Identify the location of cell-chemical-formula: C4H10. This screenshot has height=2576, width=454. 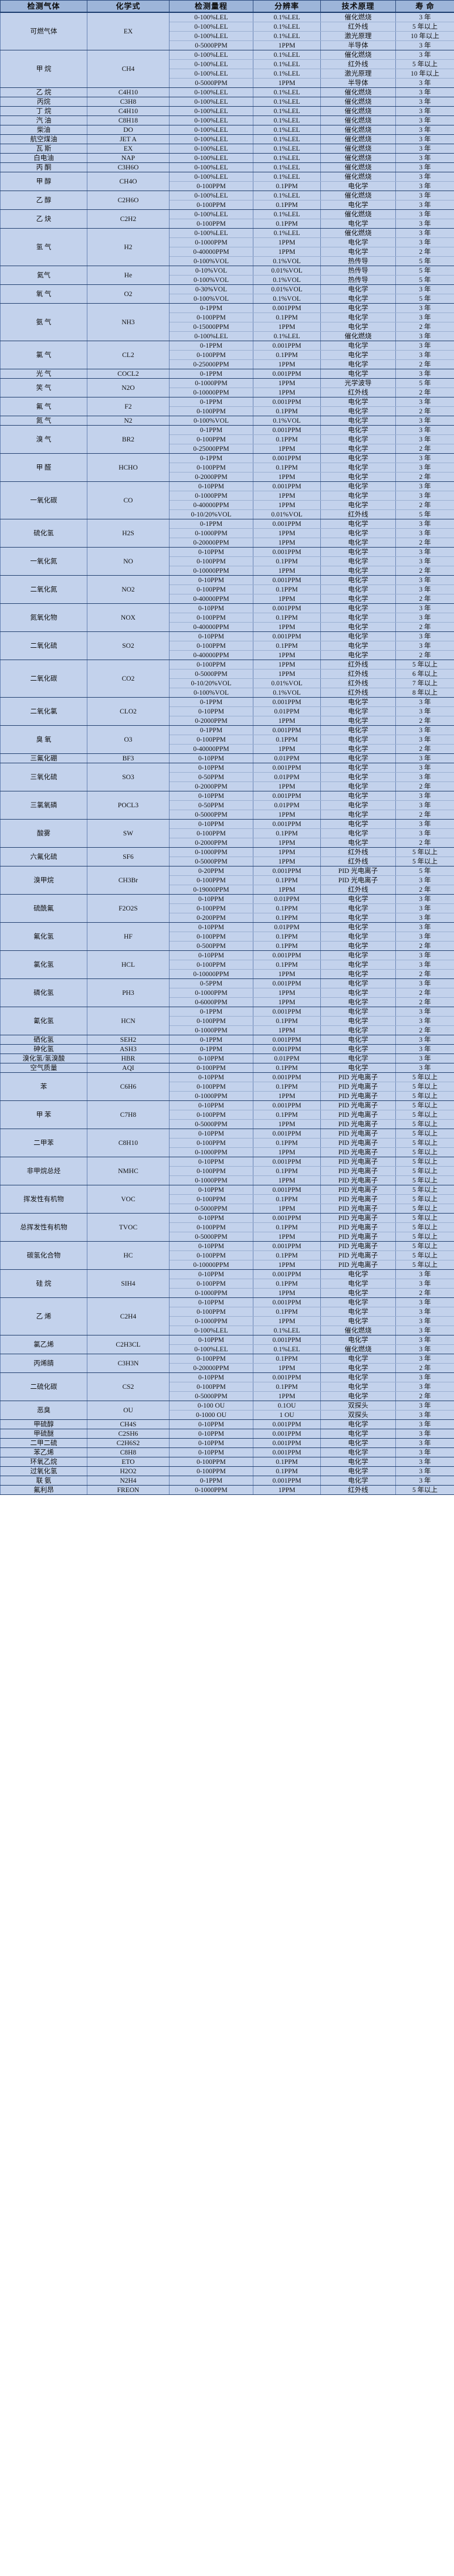
(128, 111).